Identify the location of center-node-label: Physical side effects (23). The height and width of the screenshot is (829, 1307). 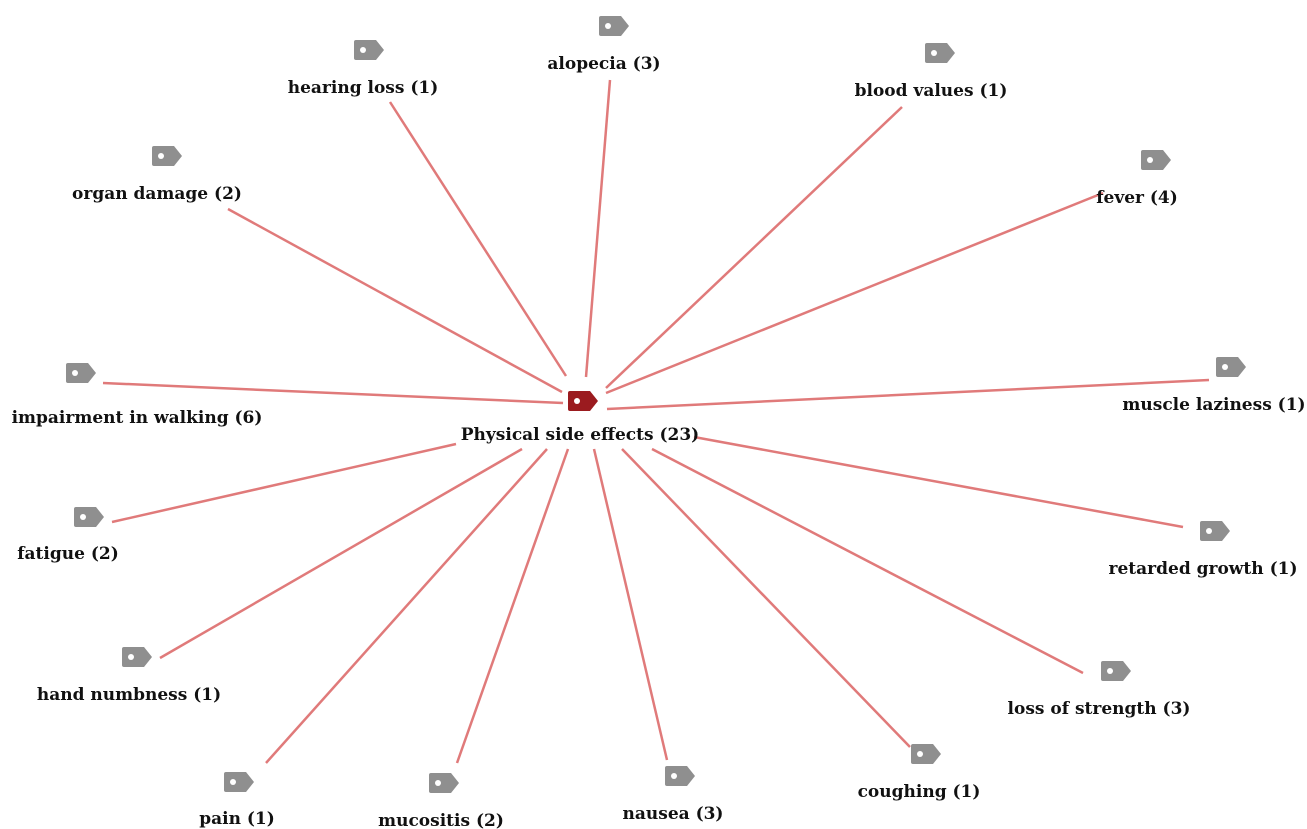
(580, 435).